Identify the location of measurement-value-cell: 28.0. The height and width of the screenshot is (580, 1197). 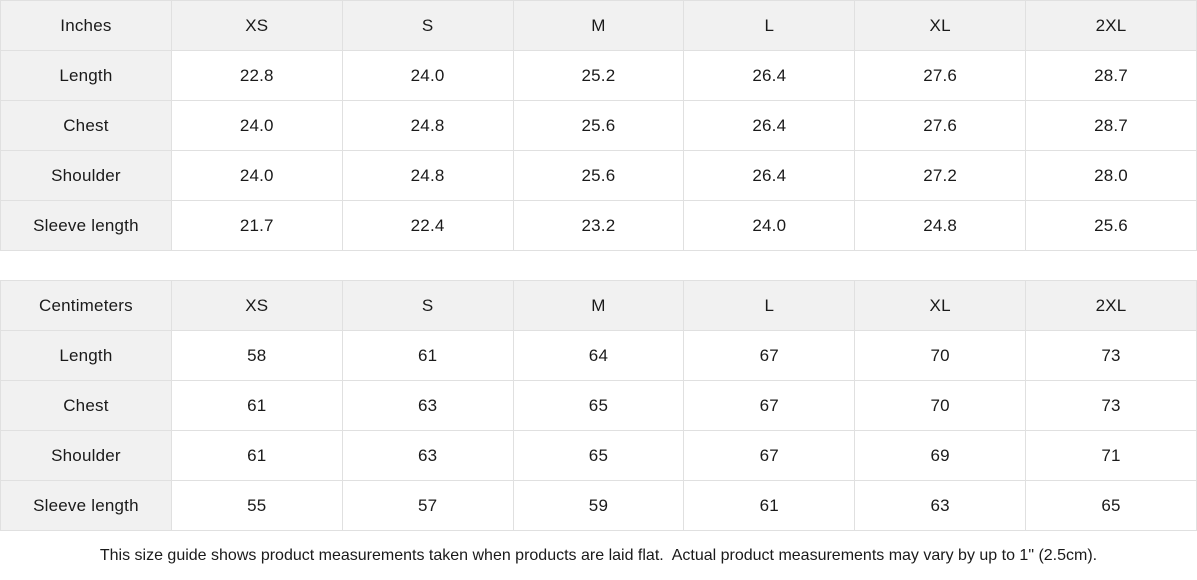
(1111, 175).